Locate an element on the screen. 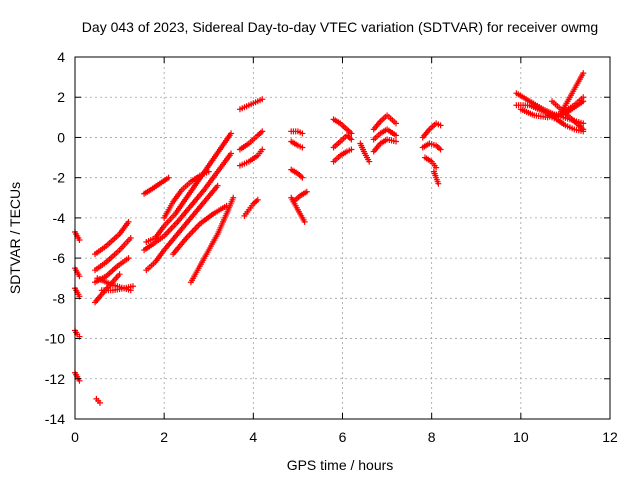 The image size is (640, 480). x-tick-label: 2 is located at coordinates (164, 437).